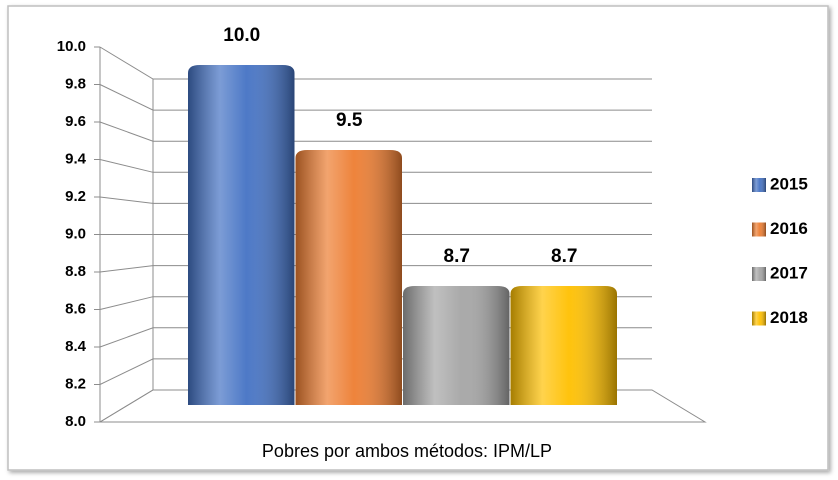 The height and width of the screenshot is (480, 838). What do you see at coordinates (76, 158) in the screenshot?
I see `y-tick-label: 9.4` at bounding box center [76, 158].